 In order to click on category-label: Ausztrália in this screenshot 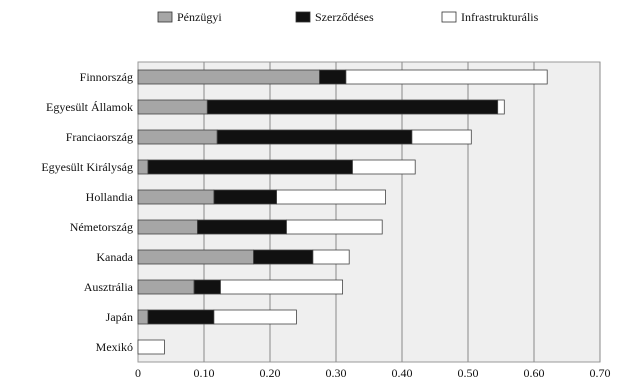, I will do `click(109, 287)`.